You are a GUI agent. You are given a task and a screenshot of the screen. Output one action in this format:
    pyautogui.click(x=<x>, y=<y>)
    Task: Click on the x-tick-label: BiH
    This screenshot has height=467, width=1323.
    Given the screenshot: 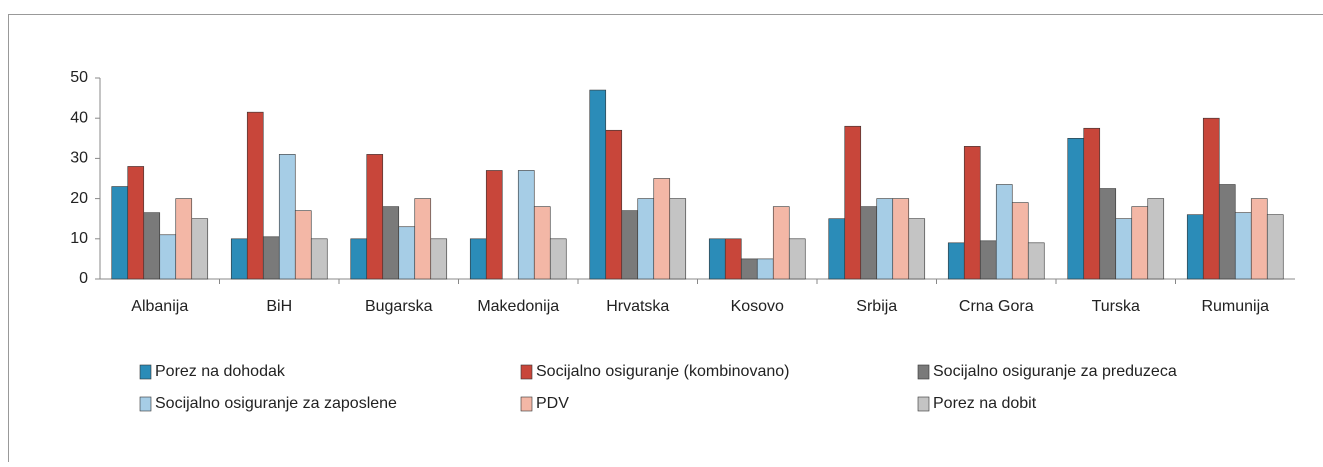 What is the action you would take?
    pyautogui.click(x=279, y=306)
    